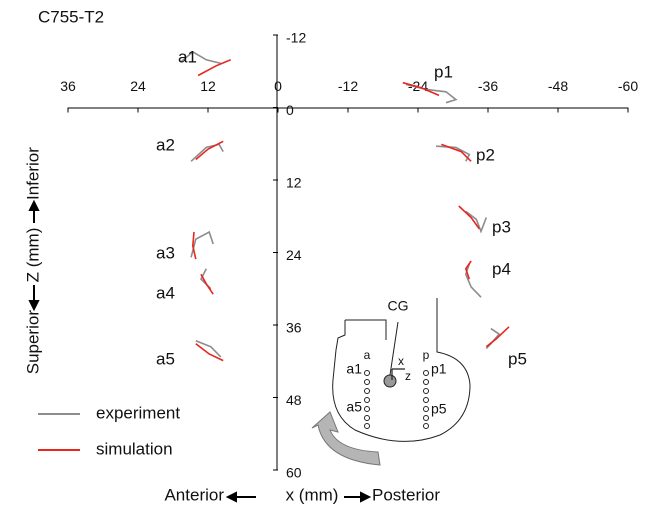 The width and height of the screenshot is (653, 515). Describe the element at coordinates (439, 409) in the screenshot. I see `inset-label: p5` at that location.